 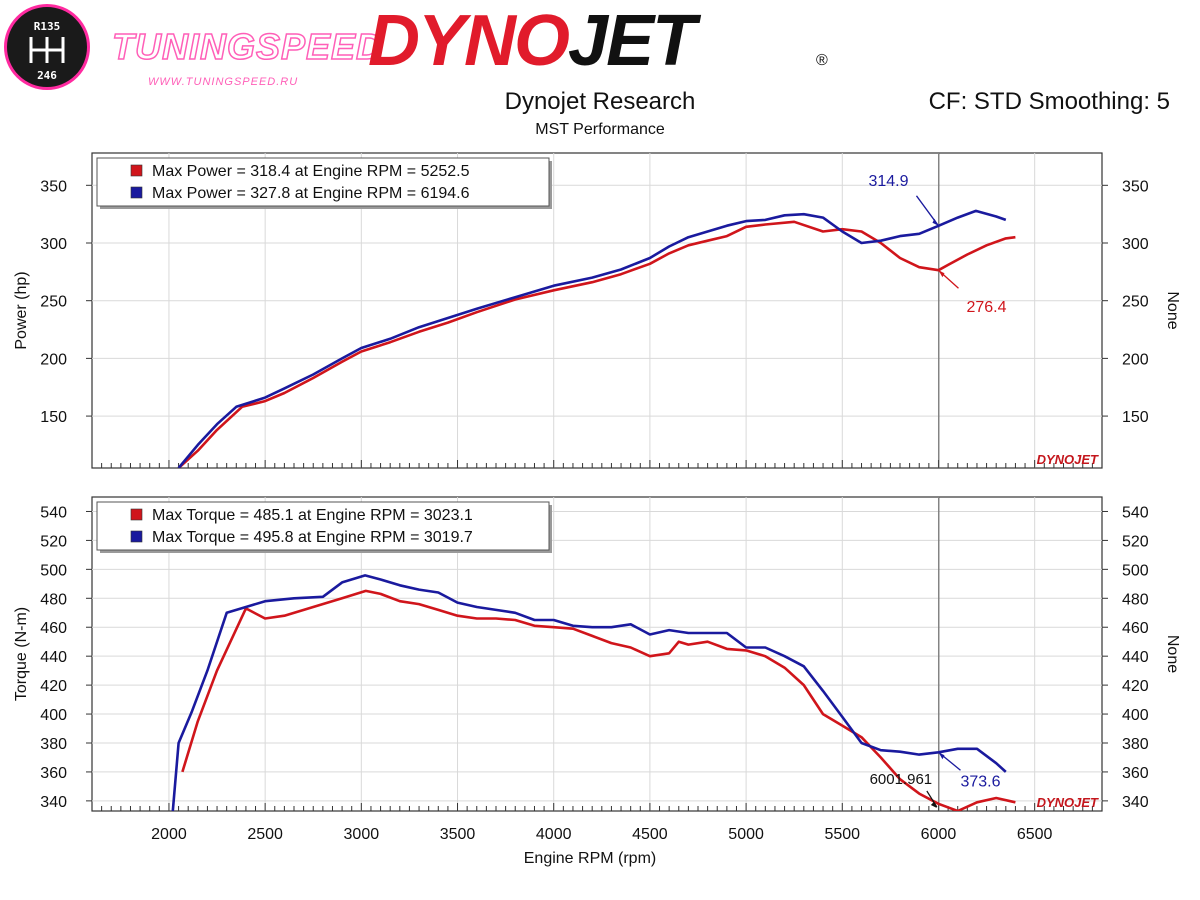 What do you see at coordinates (53, 302) in the screenshot?
I see `power-y-tick-label: 250` at bounding box center [53, 302].